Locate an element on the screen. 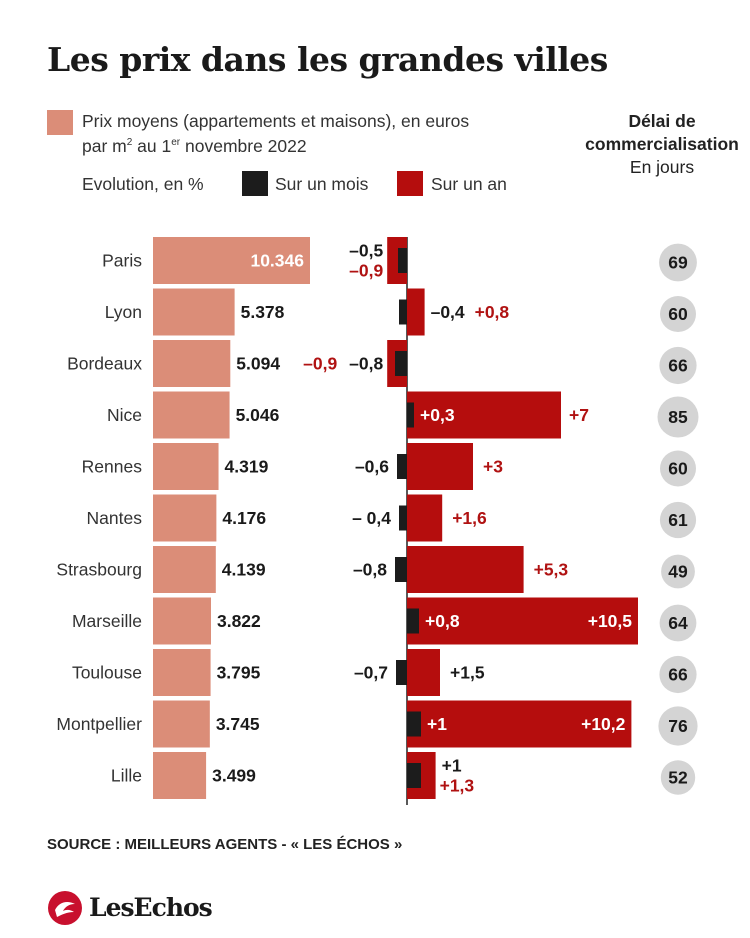  month-bar-rennes is located at coordinates (402, 466).